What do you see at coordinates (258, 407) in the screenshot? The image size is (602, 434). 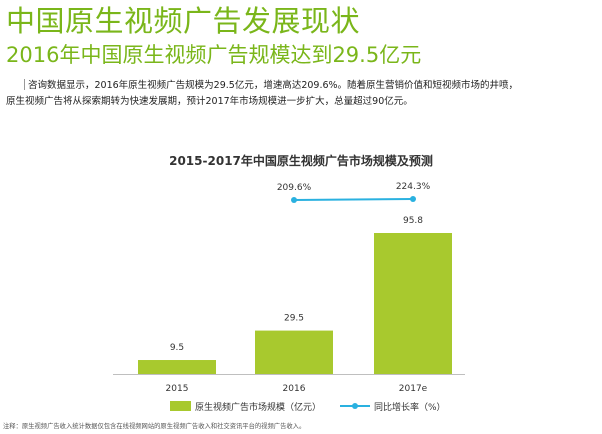 I see `legend-label-bar: 原生视频广告市场规模（亿元）` at bounding box center [258, 407].